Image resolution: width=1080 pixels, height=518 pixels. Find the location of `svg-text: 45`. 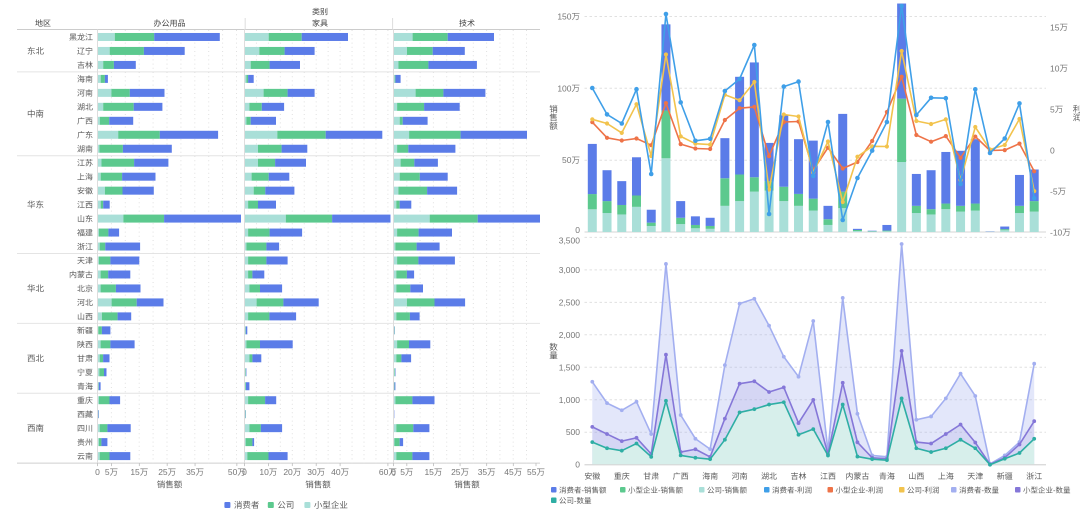

svg-text: 45 is located at coordinates (509, 472).